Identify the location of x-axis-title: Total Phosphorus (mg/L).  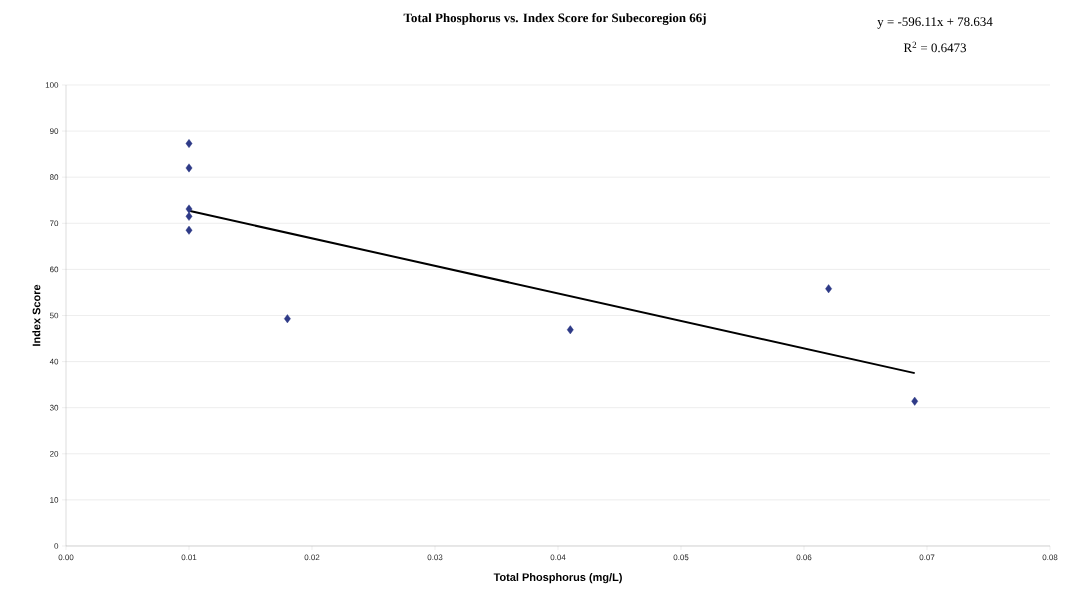
(557, 578).